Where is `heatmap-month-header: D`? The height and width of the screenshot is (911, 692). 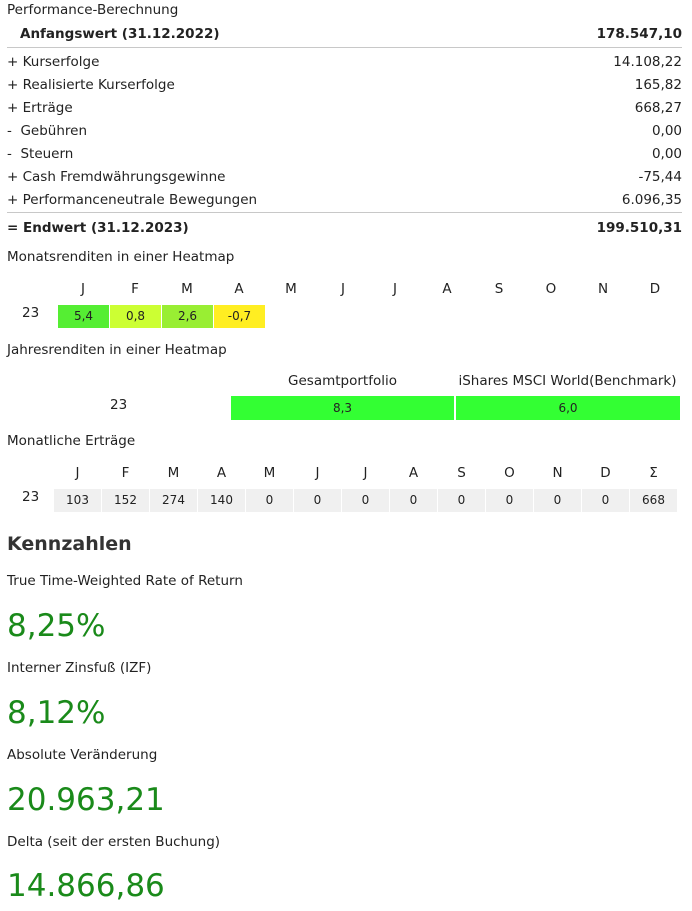 heatmap-month-header: D is located at coordinates (655, 289).